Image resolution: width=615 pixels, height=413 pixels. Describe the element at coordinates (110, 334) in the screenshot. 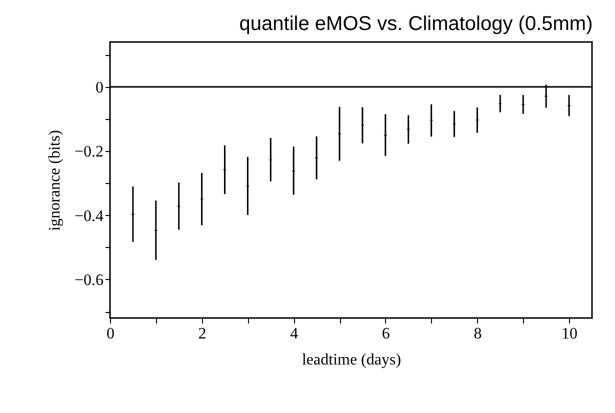

I see `x-tick-label: 0` at that location.